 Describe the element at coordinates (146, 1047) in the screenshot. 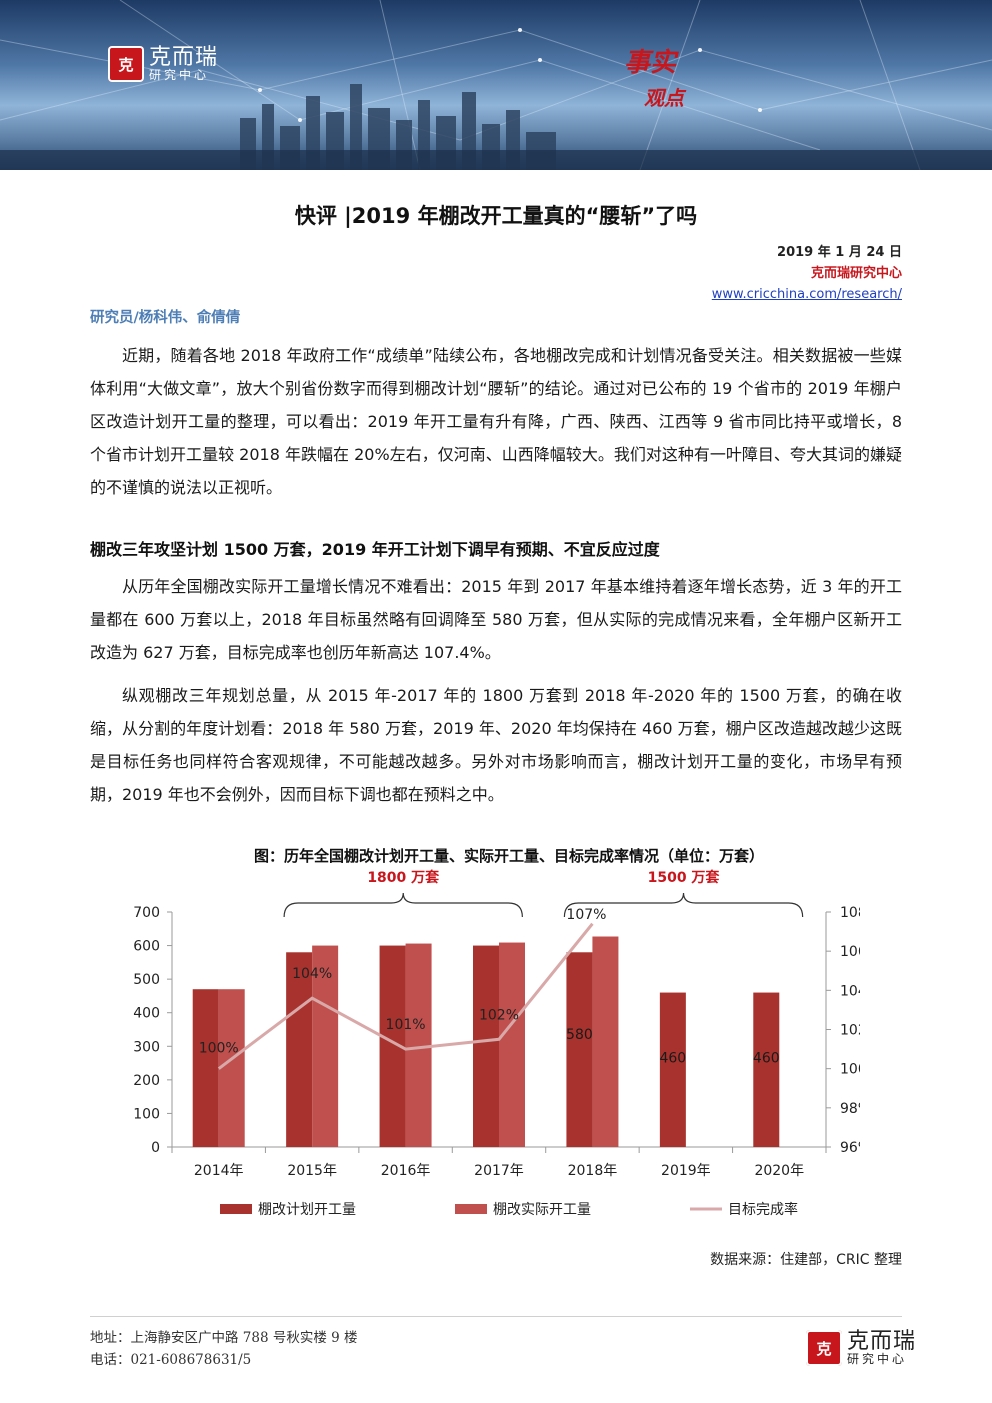

I see `y-tick-label: 300` at that location.